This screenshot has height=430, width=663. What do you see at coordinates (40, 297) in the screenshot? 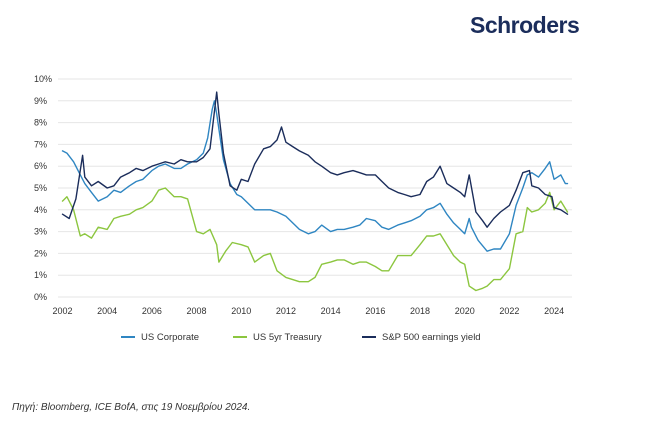
I see `y-tick-label: 0%` at bounding box center [40, 297].